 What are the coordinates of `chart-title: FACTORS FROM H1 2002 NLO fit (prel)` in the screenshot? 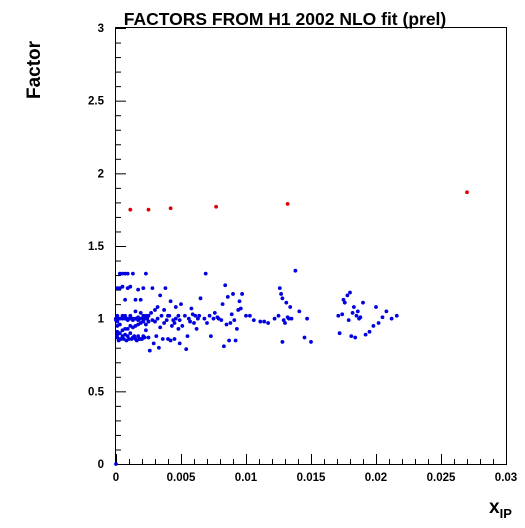 It's located at (285, 19).